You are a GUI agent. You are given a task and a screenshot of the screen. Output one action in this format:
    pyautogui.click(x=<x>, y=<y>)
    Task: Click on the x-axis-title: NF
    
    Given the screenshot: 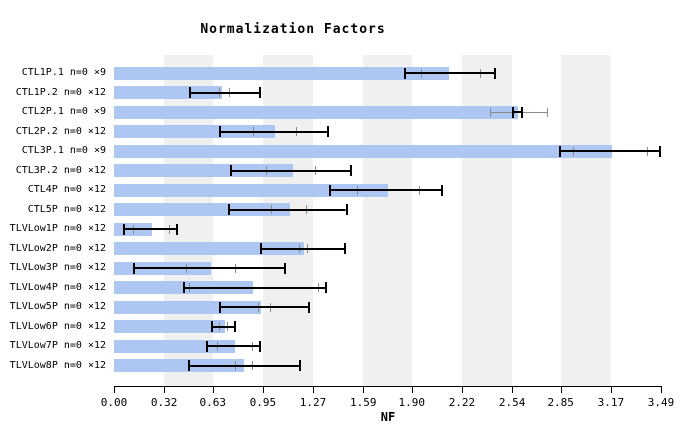 What is the action you would take?
    pyautogui.click(x=388, y=417)
    